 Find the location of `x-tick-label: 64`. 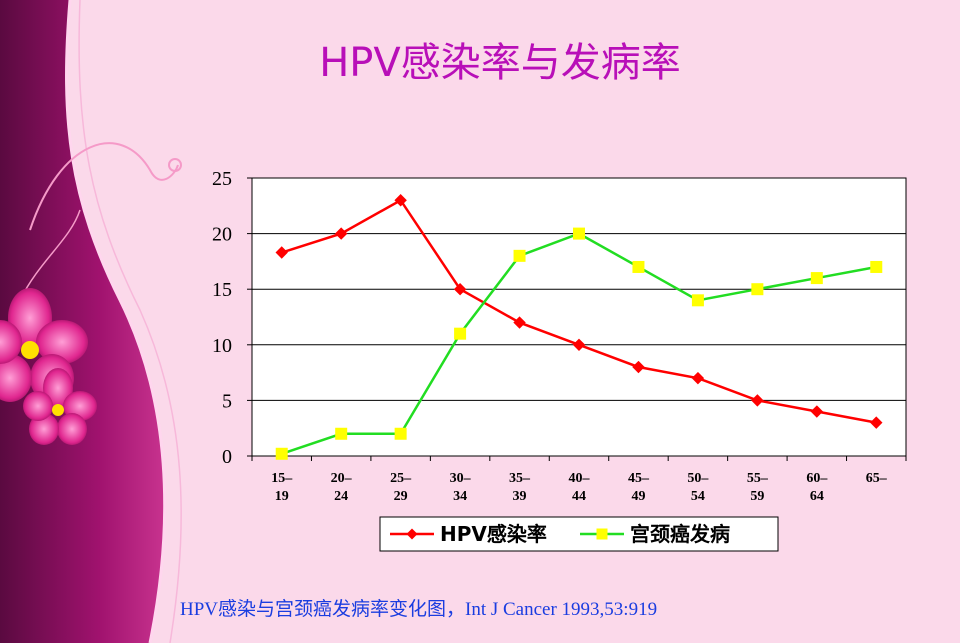

x-tick-label: 64 is located at coordinates (817, 496).